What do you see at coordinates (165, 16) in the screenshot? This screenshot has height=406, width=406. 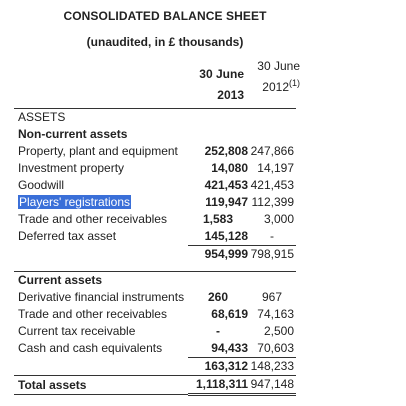 I see `document-title: CONSOLIDATED BALANCE SHEET` at bounding box center [165, 16].